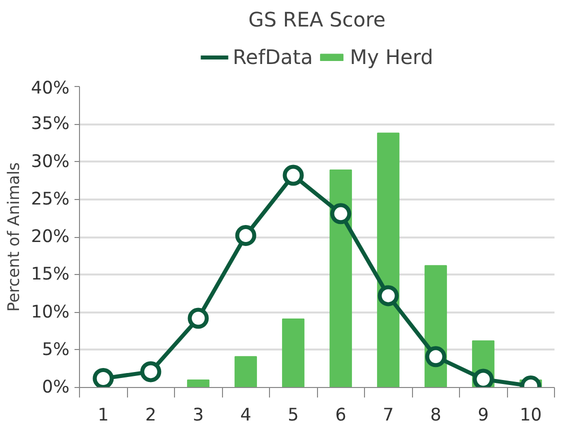  Describe the element at coordinates (392, 57) in the screenshot. I see `legend-label: My Herd` at that location.